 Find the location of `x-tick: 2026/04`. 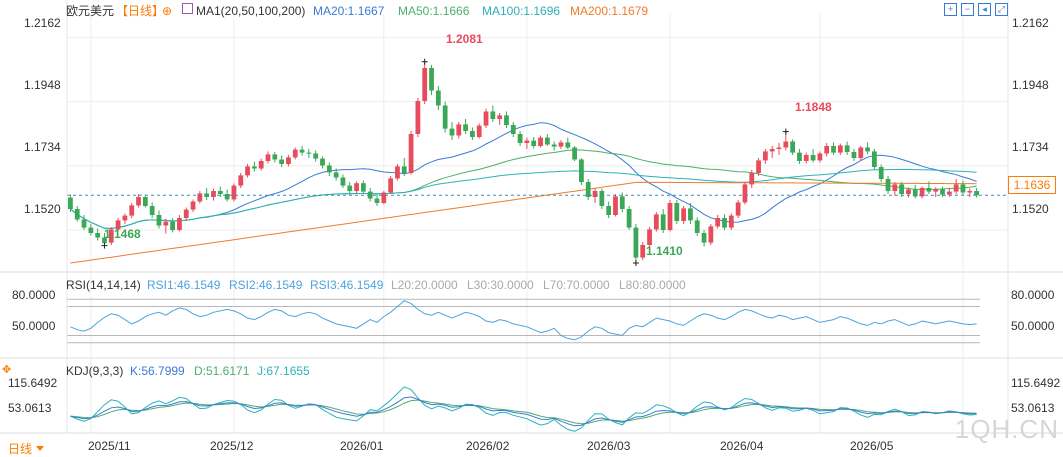

x-tick: 2026/04 is located at coordinates (742, 446).